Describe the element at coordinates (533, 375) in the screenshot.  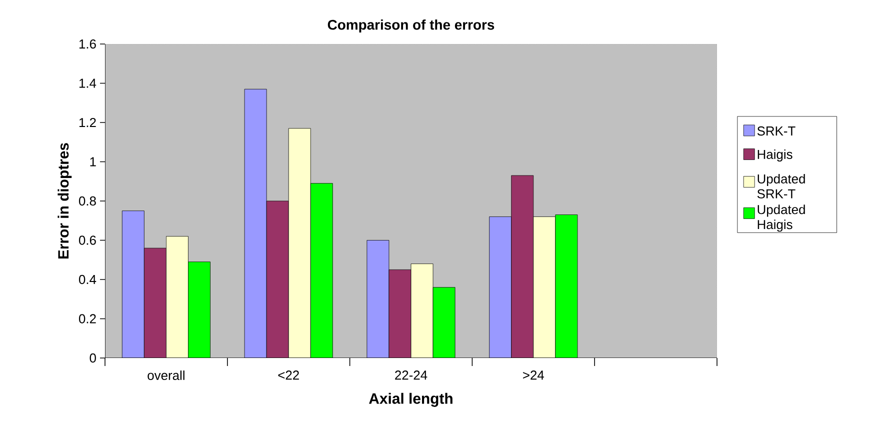
I see `x-tick-label: >24` at that location.